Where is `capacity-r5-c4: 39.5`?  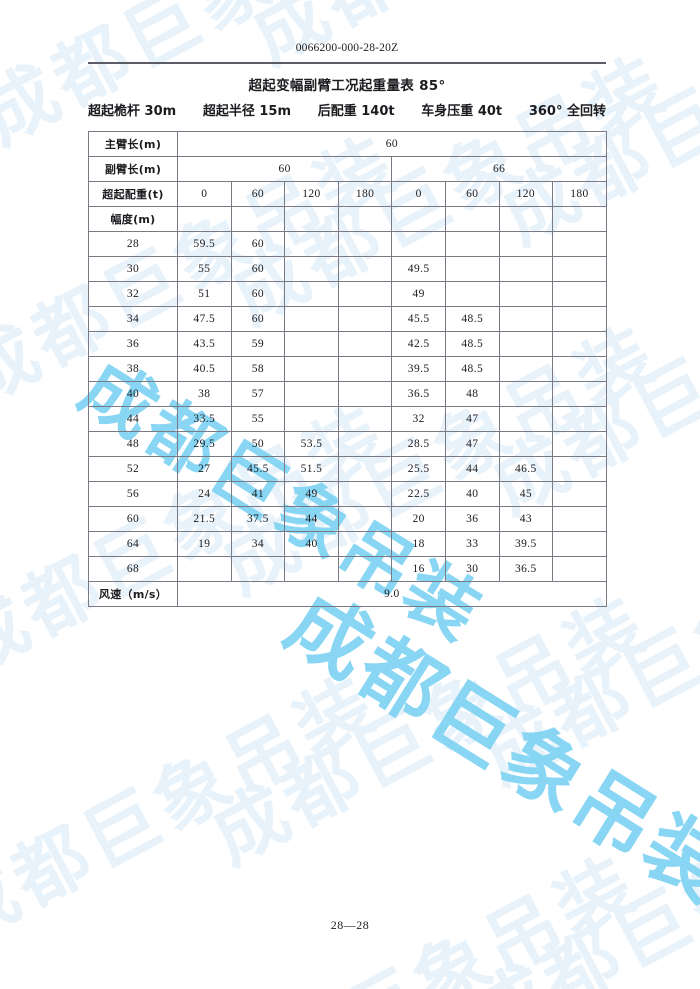
capacity-r5-c4: 39.5 is located at coordinates (418, 369).